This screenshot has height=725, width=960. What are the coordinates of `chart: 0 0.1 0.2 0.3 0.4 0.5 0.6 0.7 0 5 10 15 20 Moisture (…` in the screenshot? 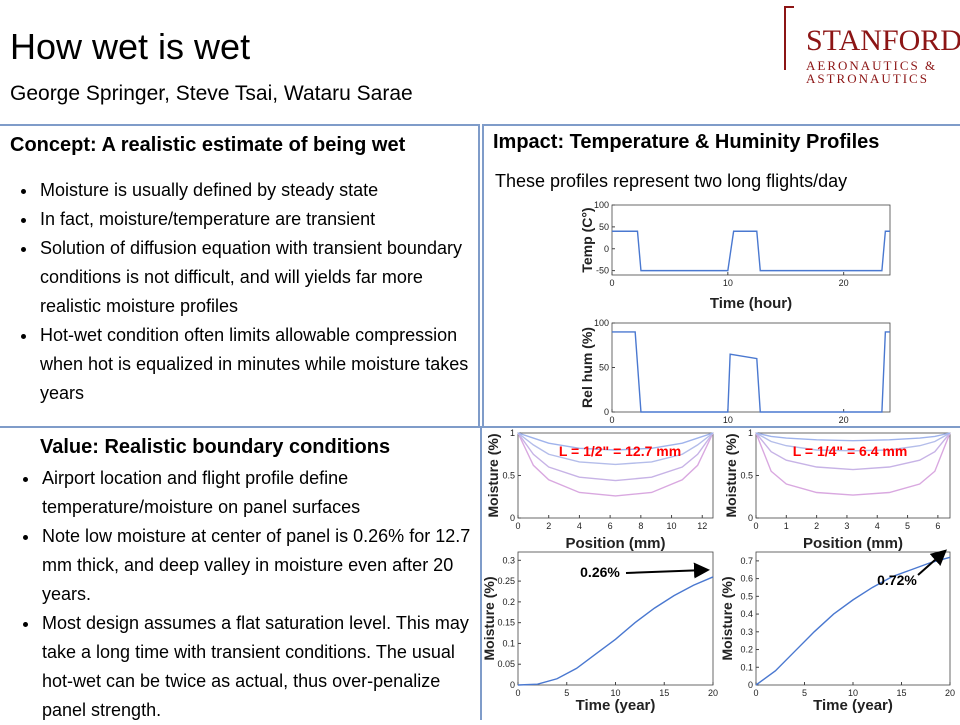 It's located at (837, 631).